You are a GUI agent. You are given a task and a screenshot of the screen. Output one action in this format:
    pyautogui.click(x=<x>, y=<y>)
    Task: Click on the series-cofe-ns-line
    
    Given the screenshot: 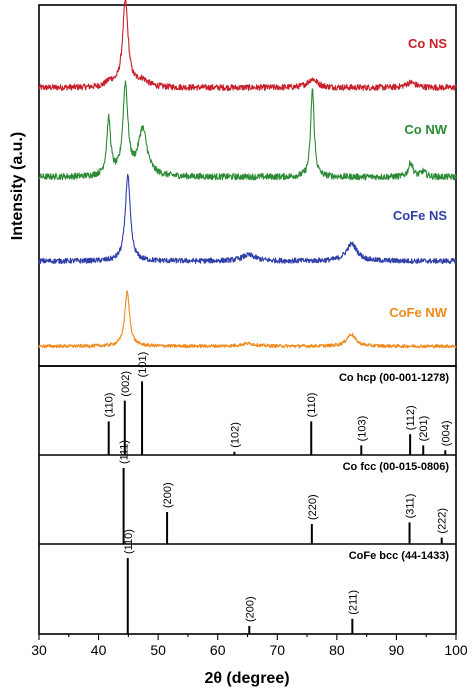 What is the action you would take?
    pyautogui.click(x=247, y=219)
    